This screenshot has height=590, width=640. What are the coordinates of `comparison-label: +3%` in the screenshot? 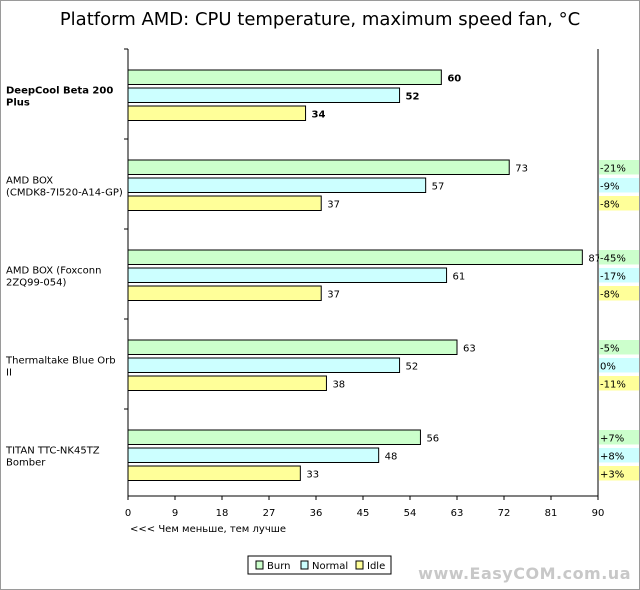 It's located at (612, 474).